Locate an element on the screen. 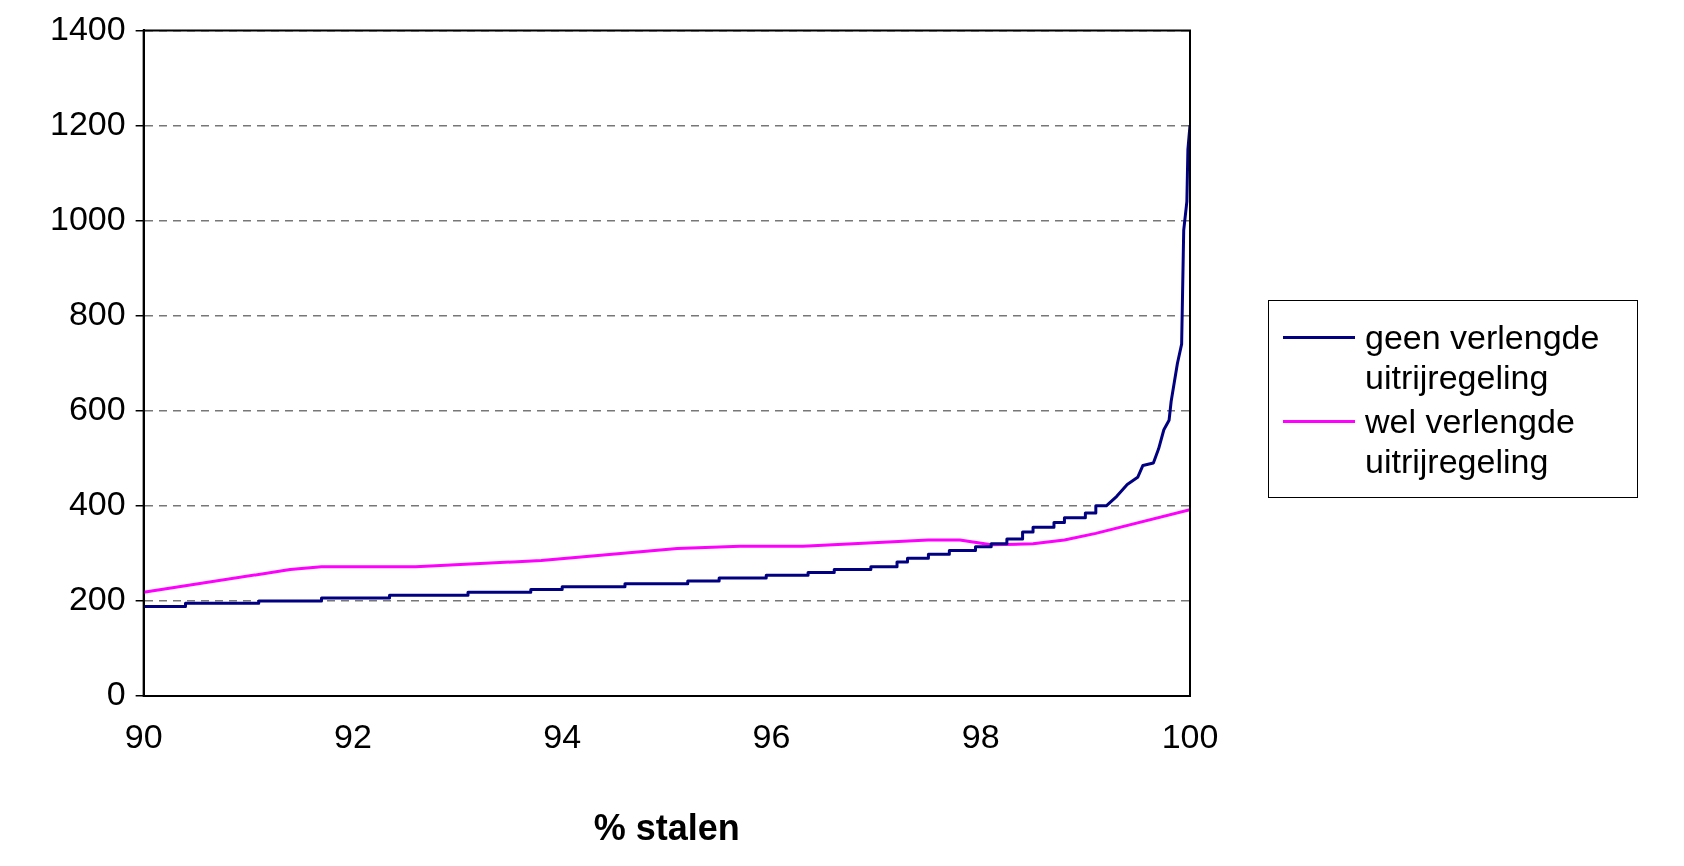  y-tick-label: 800 is located at coordinates (97, 313).